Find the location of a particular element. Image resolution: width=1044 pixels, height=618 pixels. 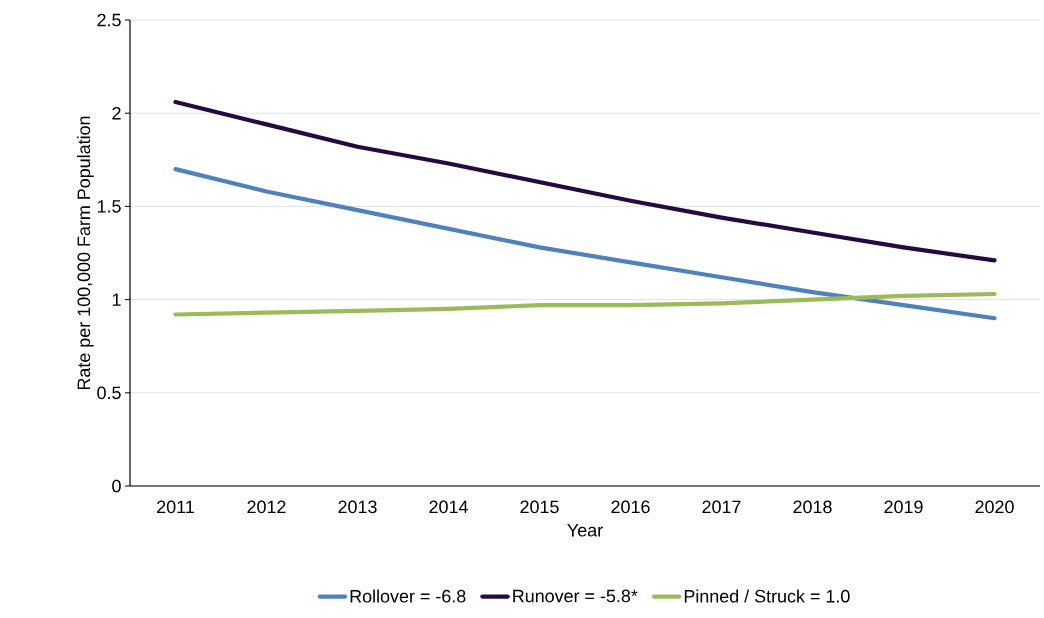

x-tick-label: 2013 is located at coordinates (357, 507).